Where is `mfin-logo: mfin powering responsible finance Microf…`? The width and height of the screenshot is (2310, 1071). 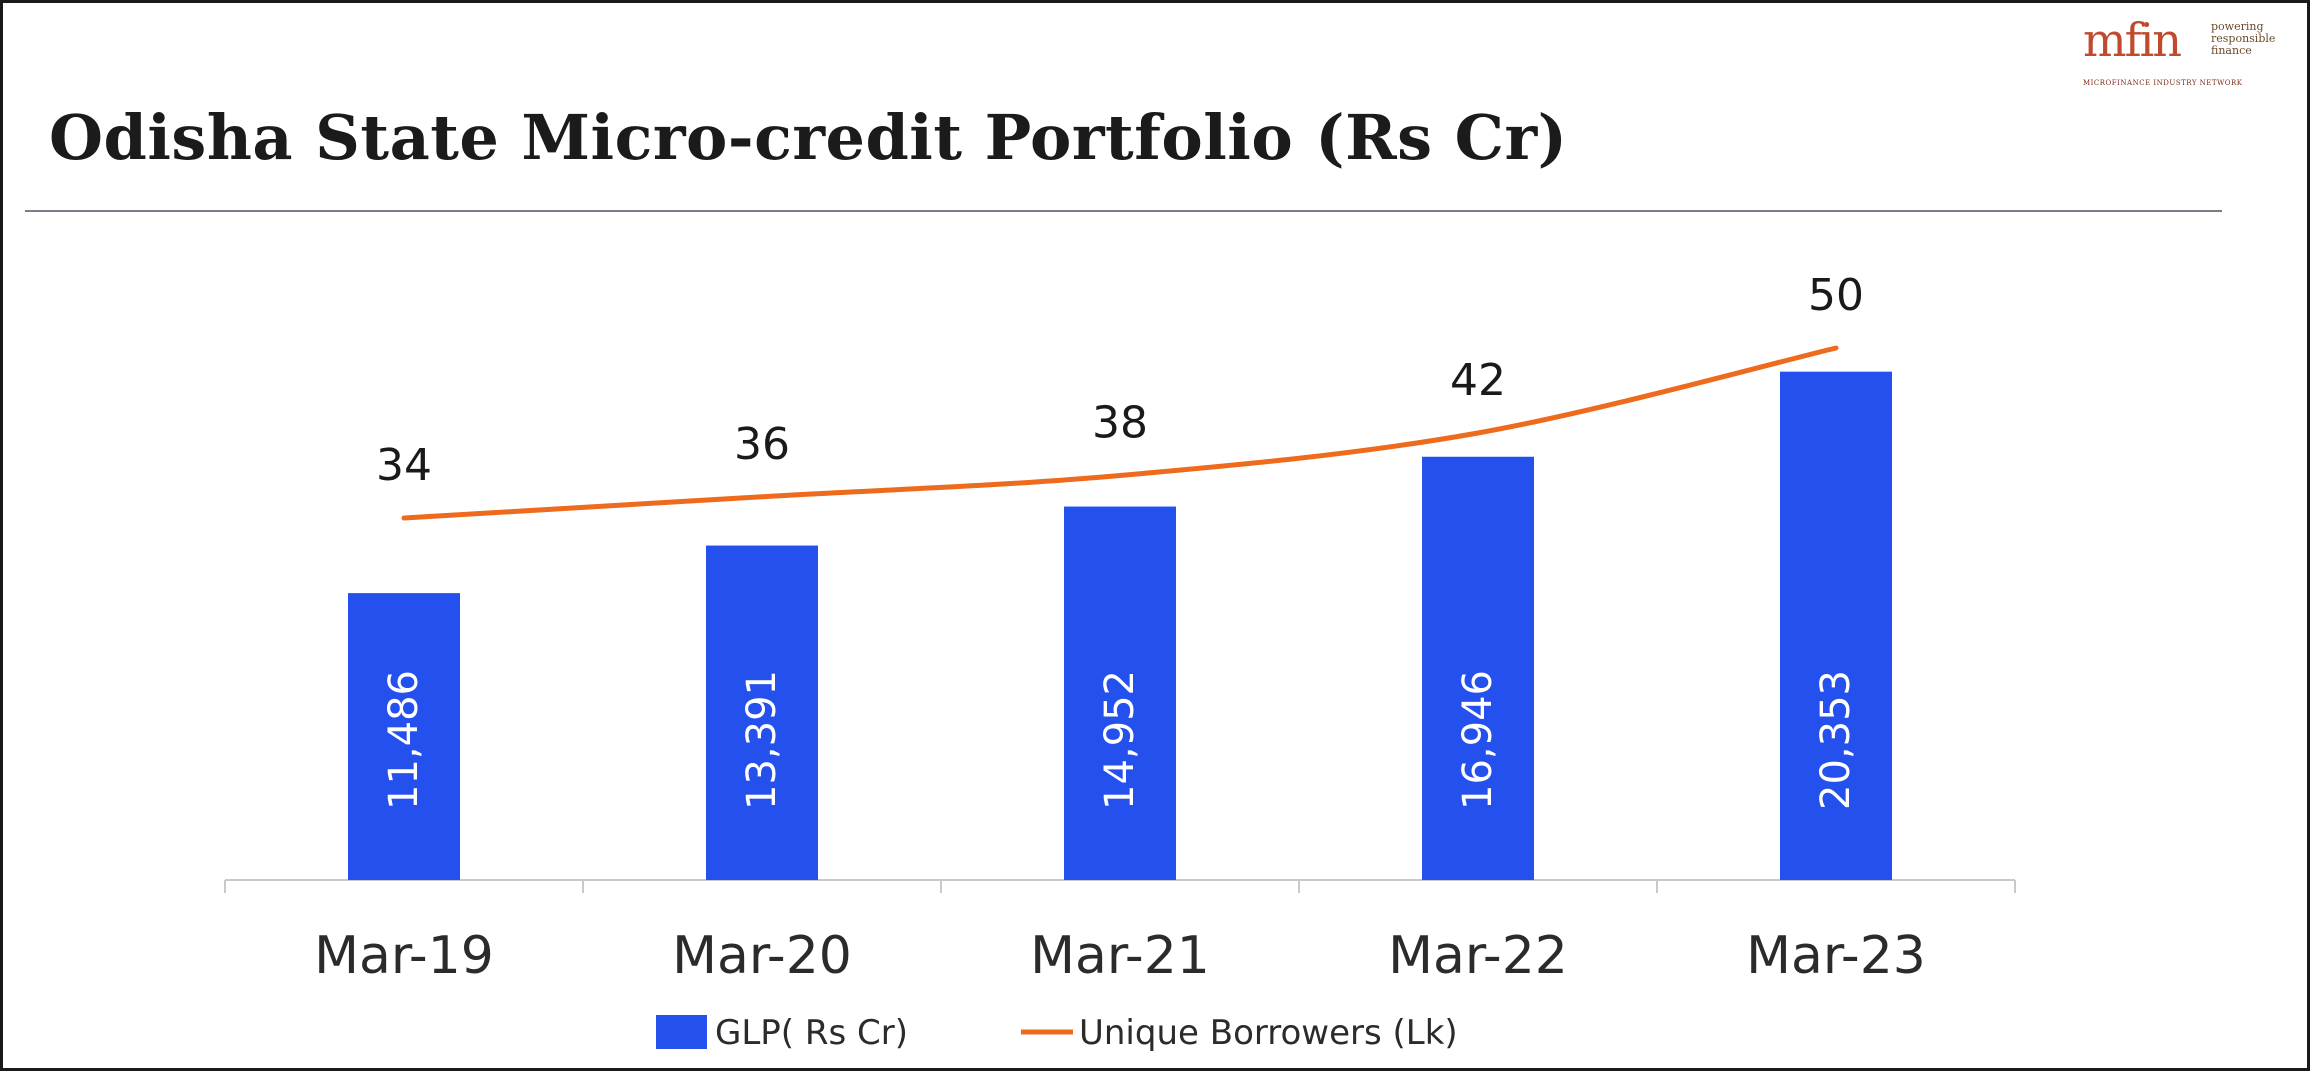 mfin-logo: mfin powering responsible finance Microf… is located at coordinates (2190, 53).